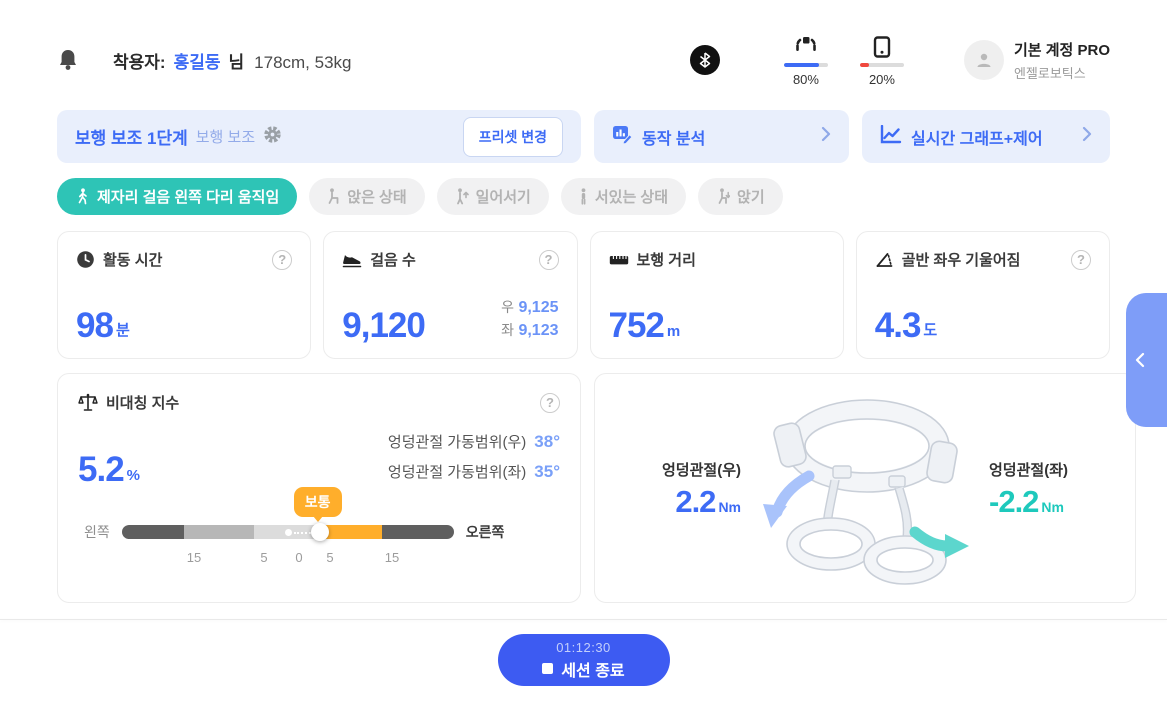 This screenshot has width=1167, height=723. I want to click on tick-label: 0, so click(299, 557).